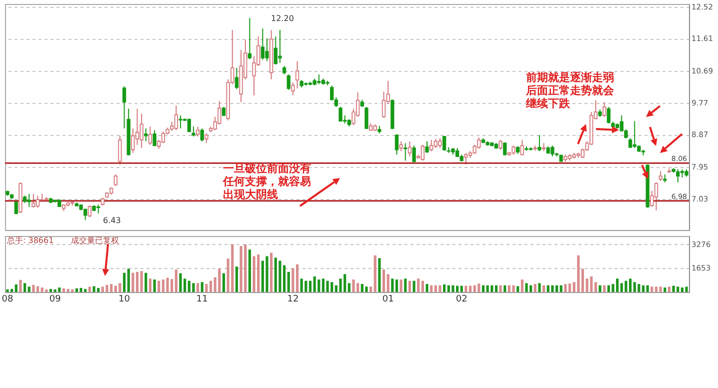 The image size is (718, 388). Describe the element at coordinates (124, 299) in the screenshot. I see `x-tick-label: 10` at that location.